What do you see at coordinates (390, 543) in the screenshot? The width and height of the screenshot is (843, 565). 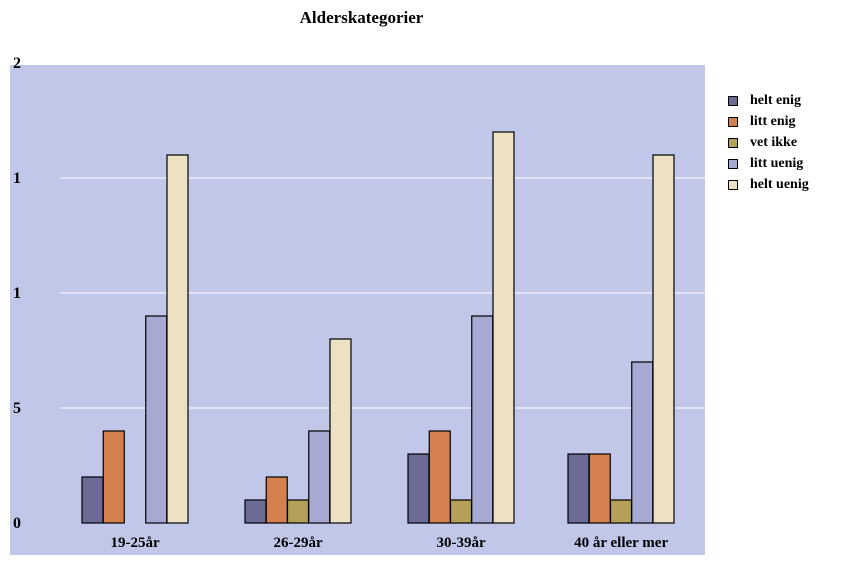 I see `x-axis-ticks: 19-25år 26-29år 30-39år 40 år eller mer` at bounding box center [390, 543].